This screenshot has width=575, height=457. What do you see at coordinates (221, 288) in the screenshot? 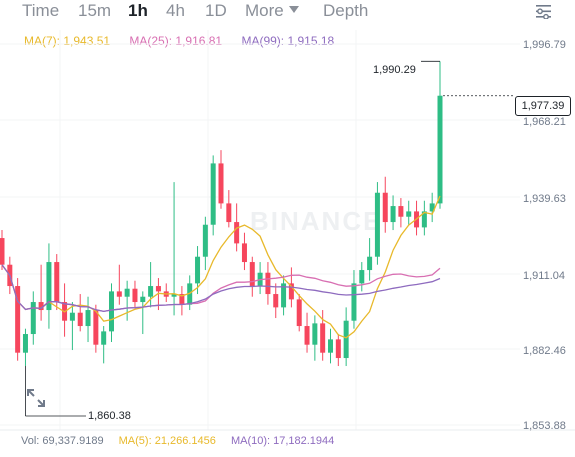
I see `ma99-line` at bounding box center [221, 288].